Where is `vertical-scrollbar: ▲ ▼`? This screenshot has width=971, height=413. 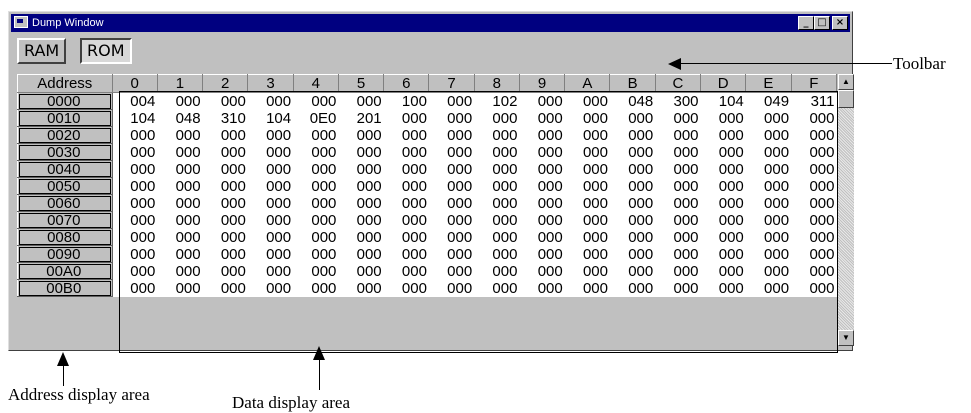 vertical-scrollbar: ▲ ▼ is located at coordinates (846, 210).